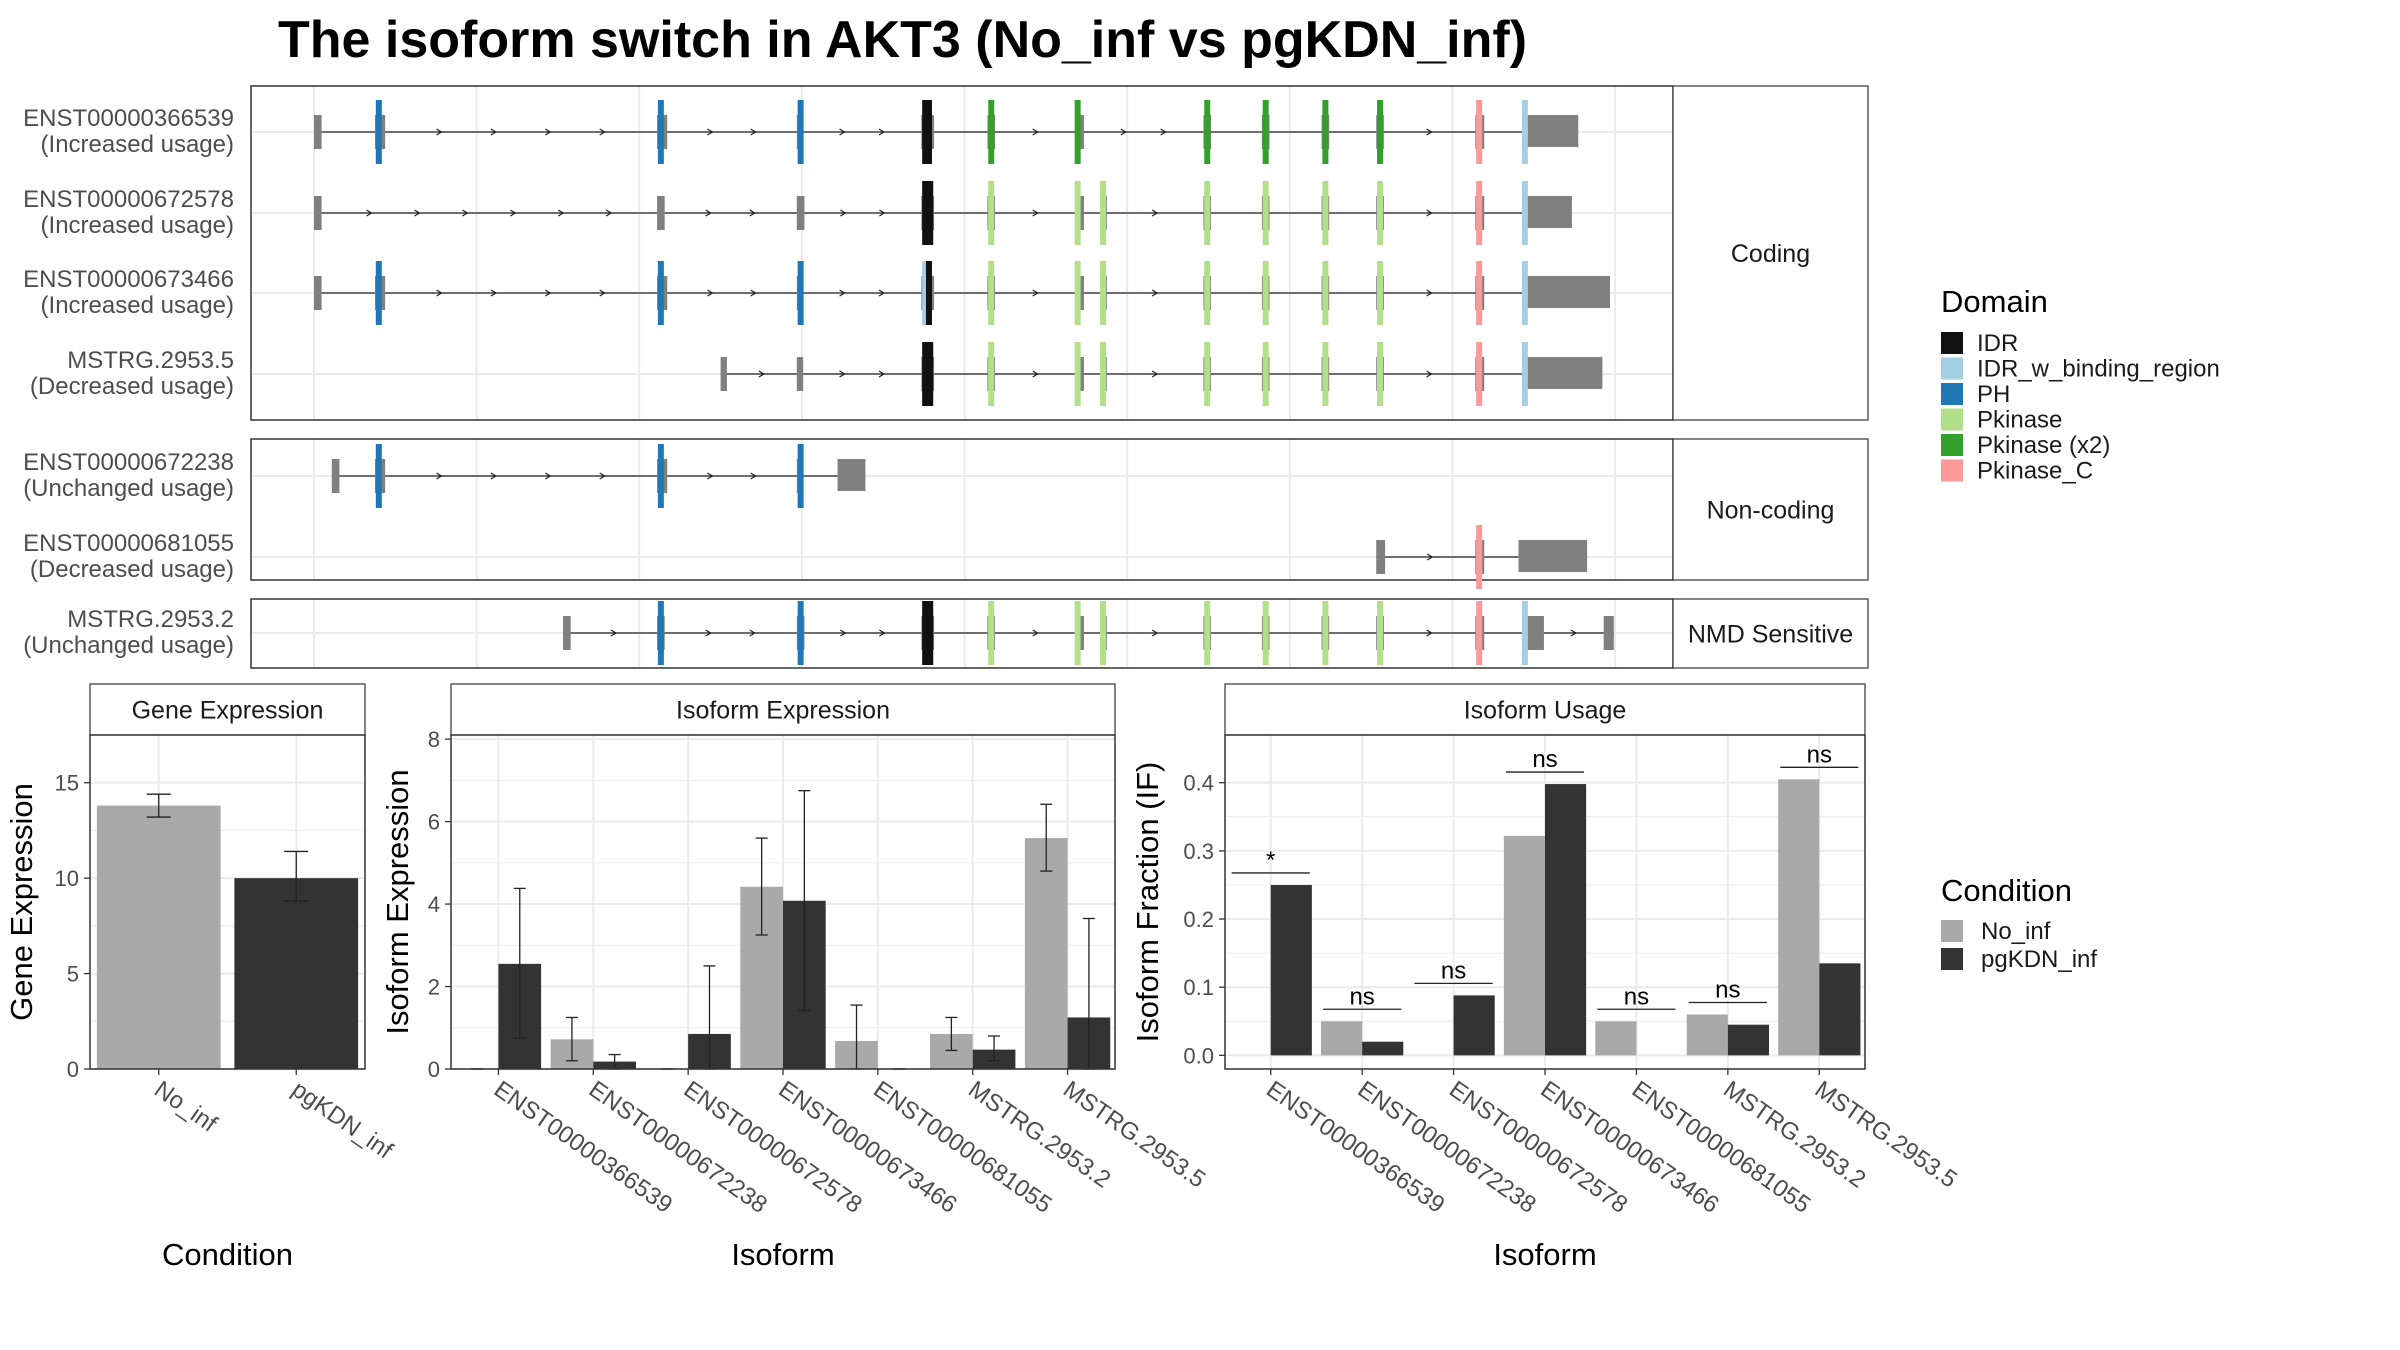  What do you see at coordinates (1270, 860) in the screenshot?
I see `significance-label: *` at bounding box center [1270, 860].